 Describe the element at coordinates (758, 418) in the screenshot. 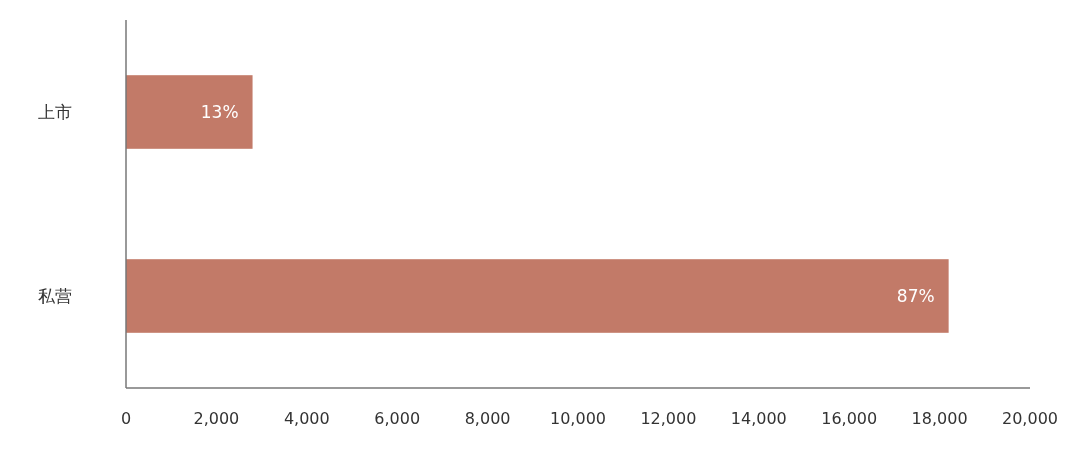

I see `x-tick-label: 14,000` at that location.